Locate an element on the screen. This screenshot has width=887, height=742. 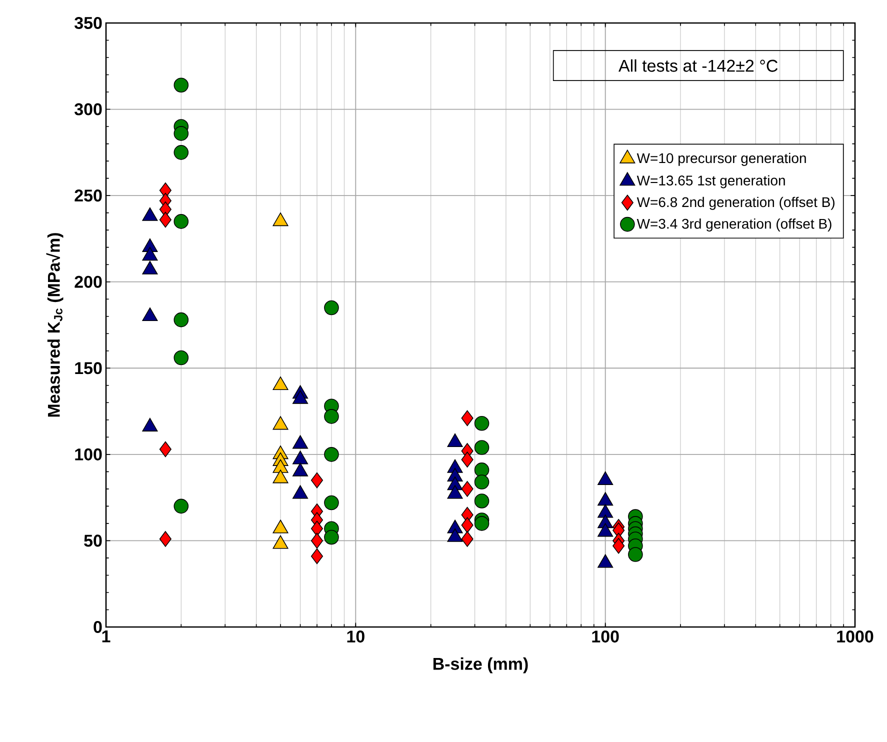
y-tick-label: 150 is located at coordinates (88, 368).